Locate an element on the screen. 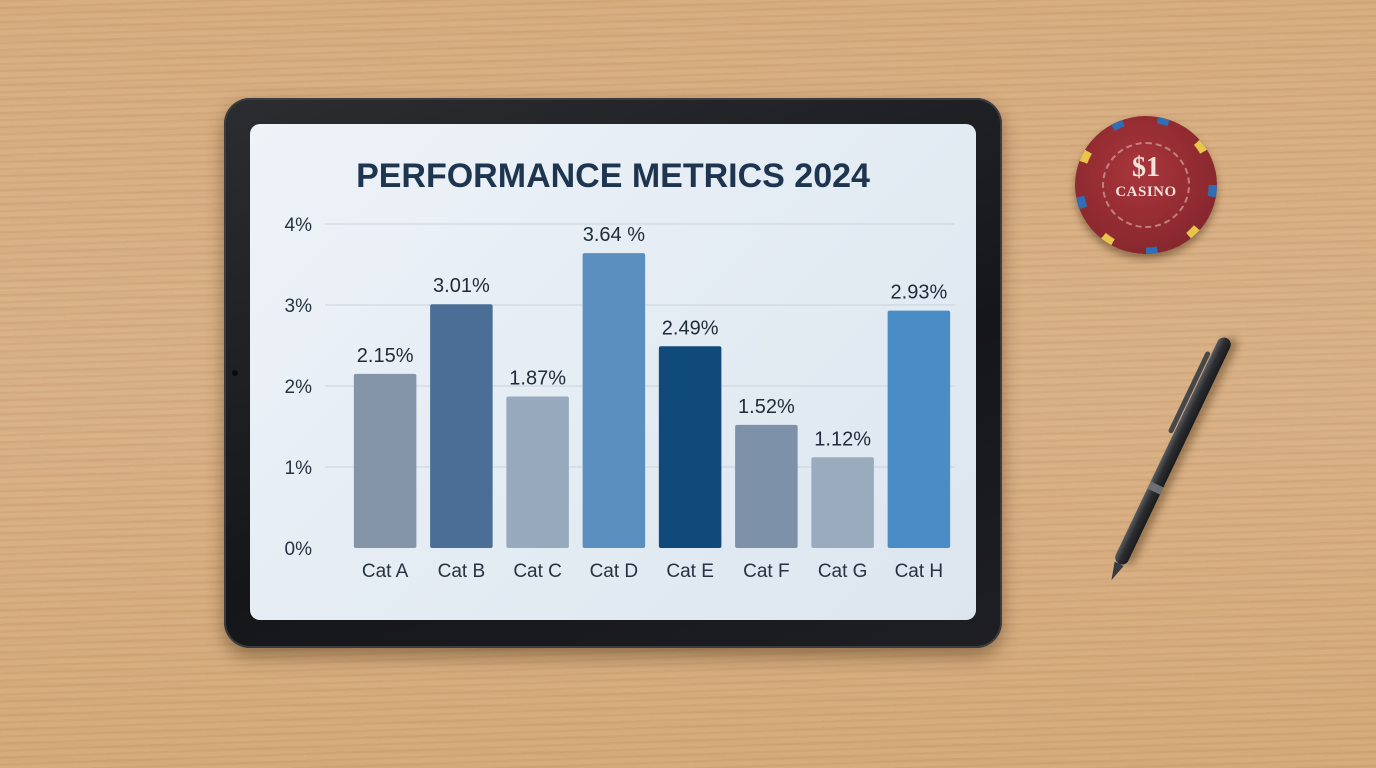 This screenshot has width=1376, height=768. x-tick-label: Cat D is located at coordinates (614, 571).